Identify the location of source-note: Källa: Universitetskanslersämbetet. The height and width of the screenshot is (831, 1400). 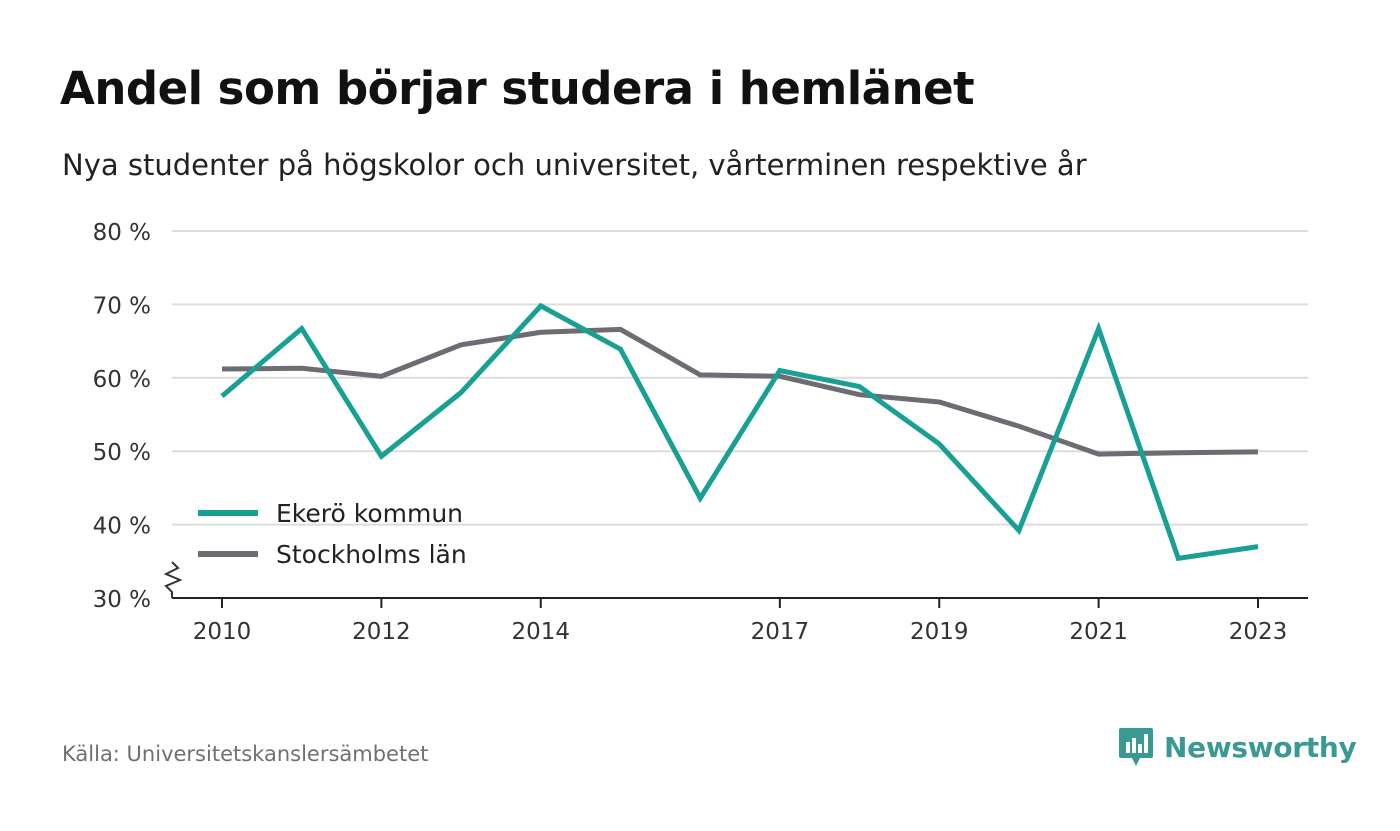
(245, 754).